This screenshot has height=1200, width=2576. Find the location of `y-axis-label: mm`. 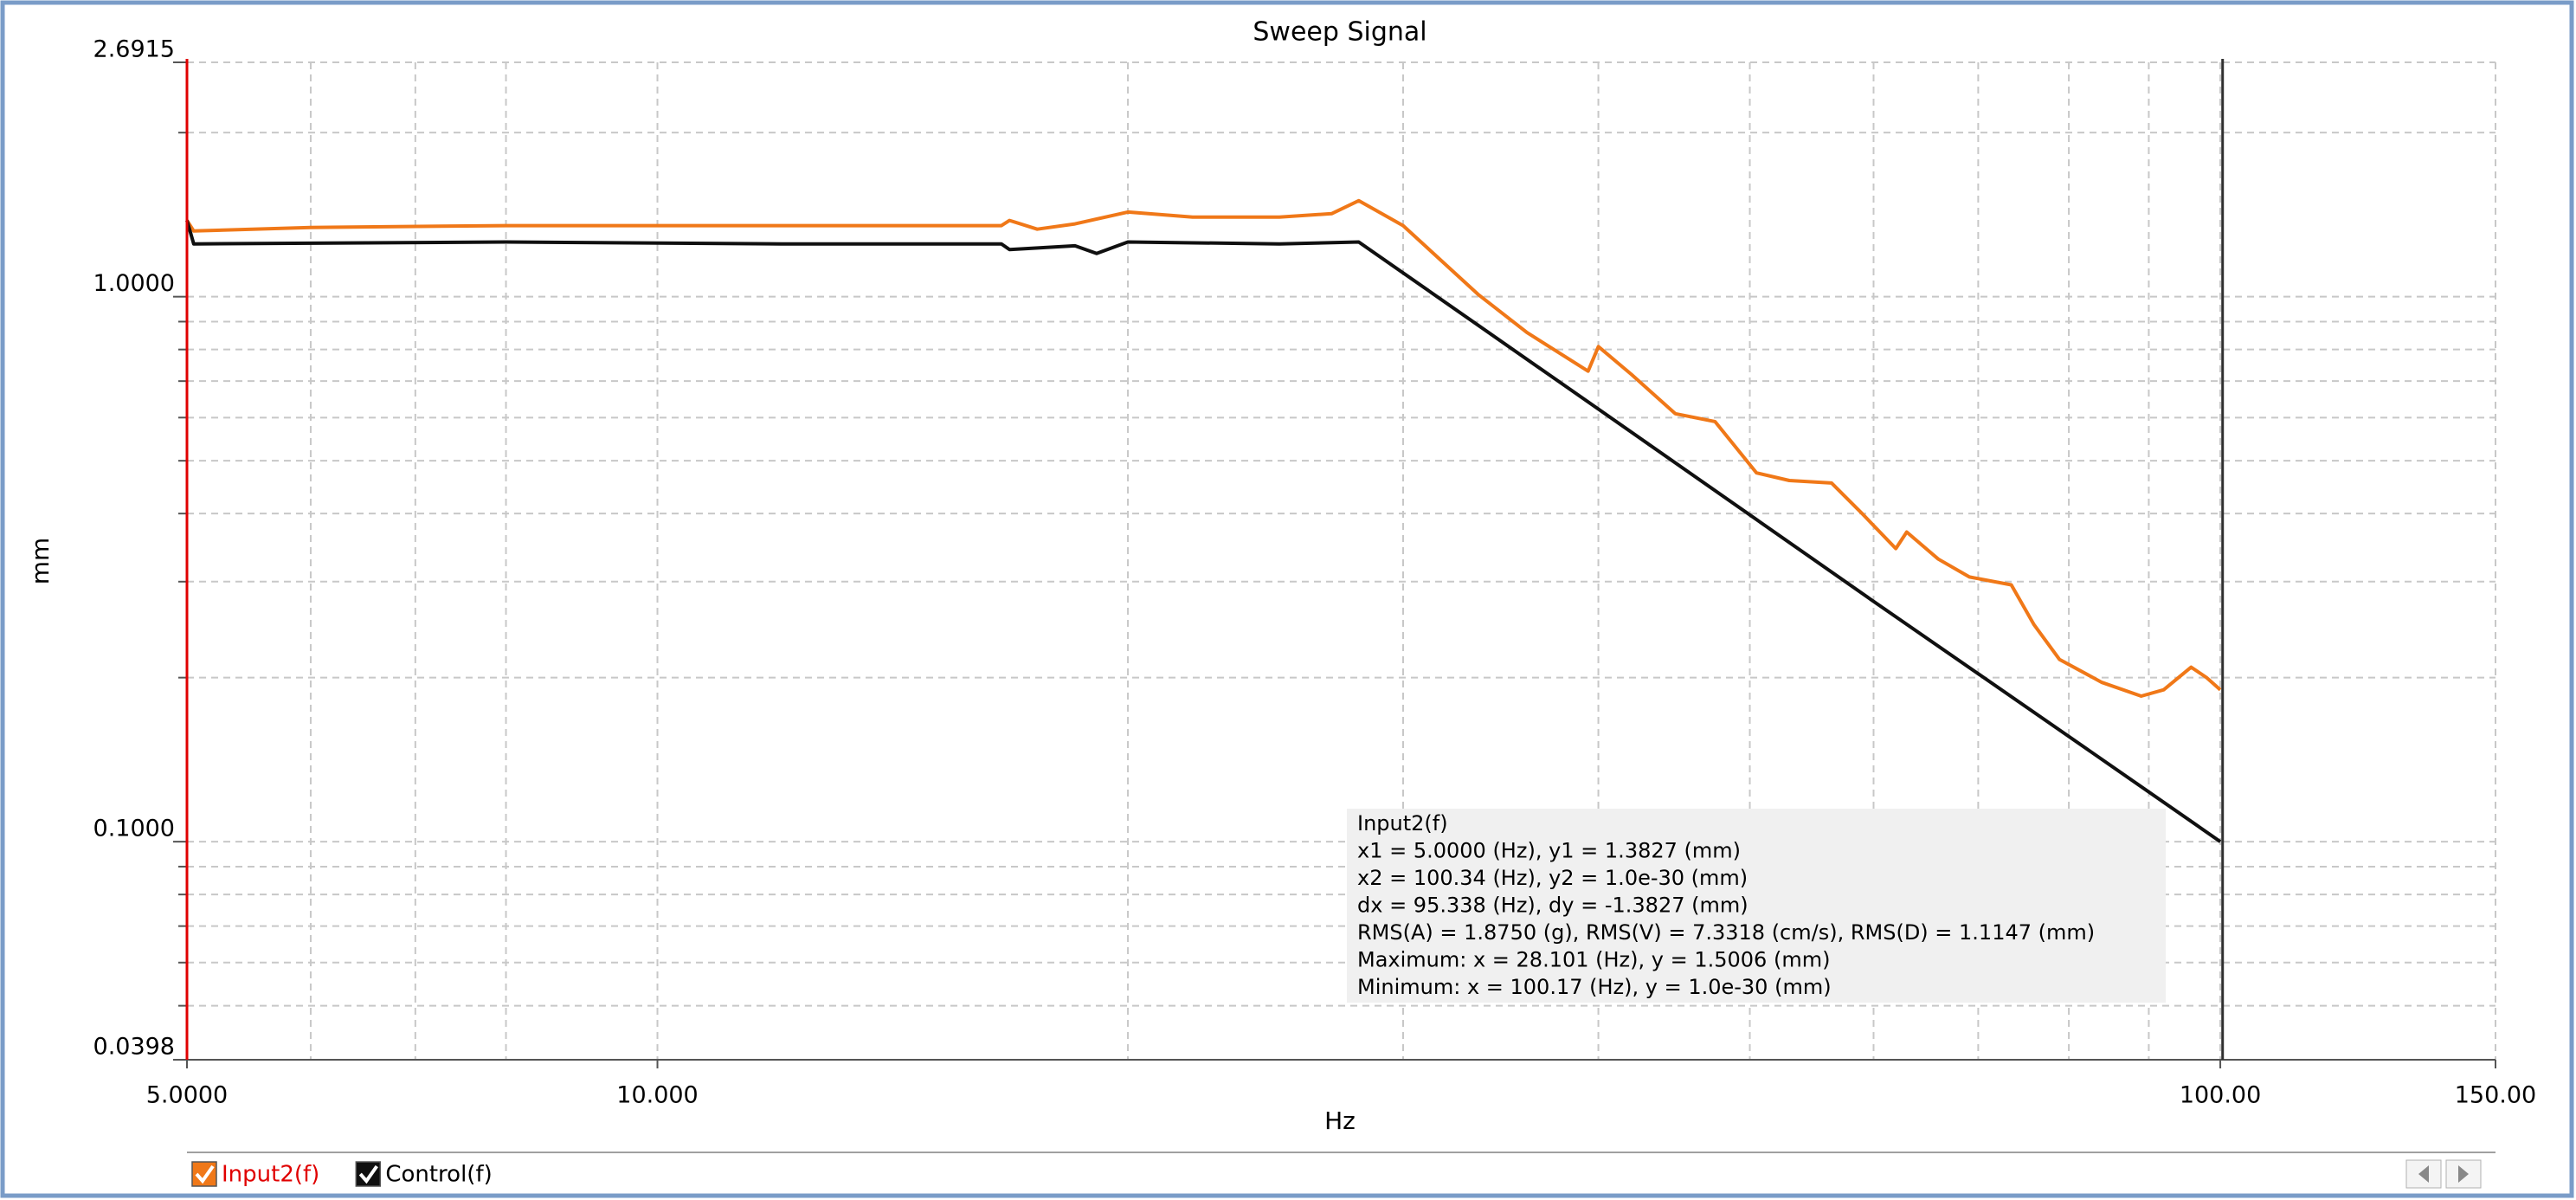

y-axis-label: mm is located at coordinates (40, 561).